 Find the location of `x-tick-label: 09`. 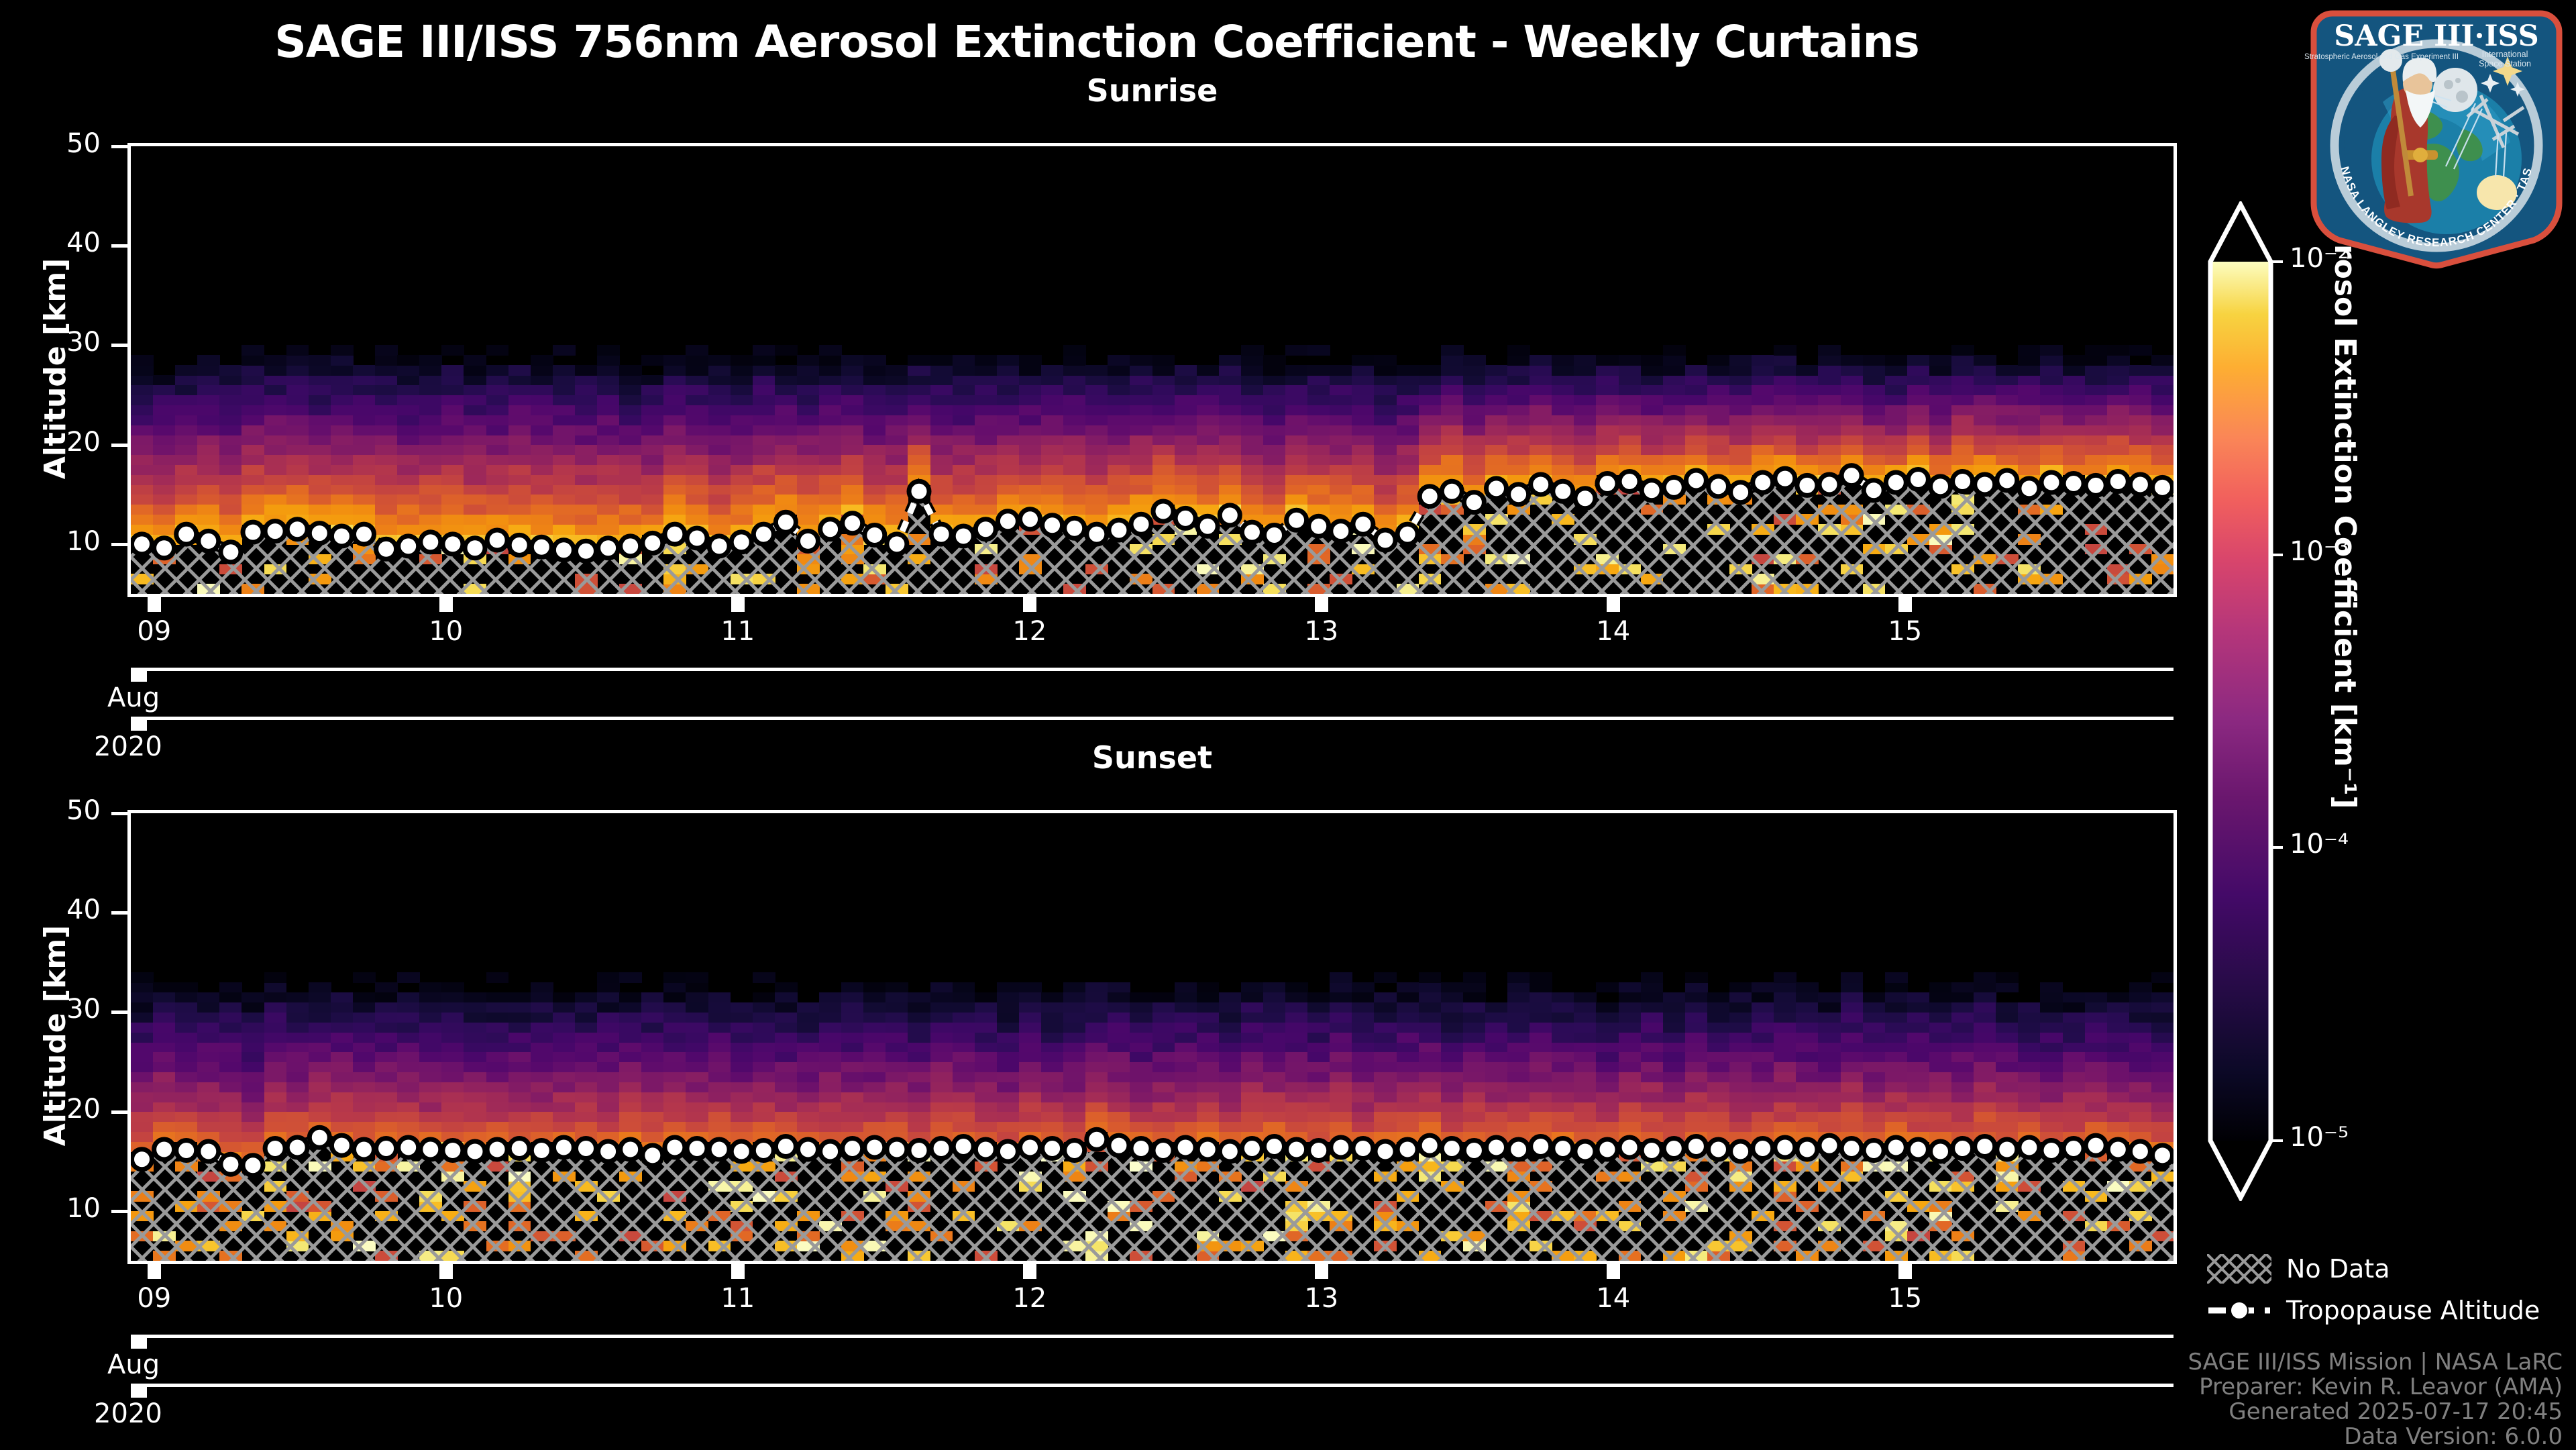

x-tick-label: 09 is located at coordinates (154, 631).